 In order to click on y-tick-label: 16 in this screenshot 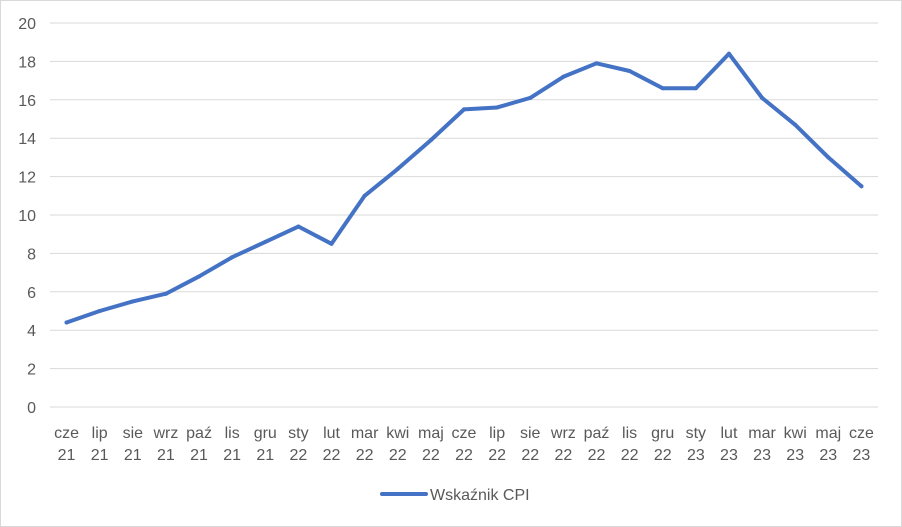, I will do `click(27, 101)`.